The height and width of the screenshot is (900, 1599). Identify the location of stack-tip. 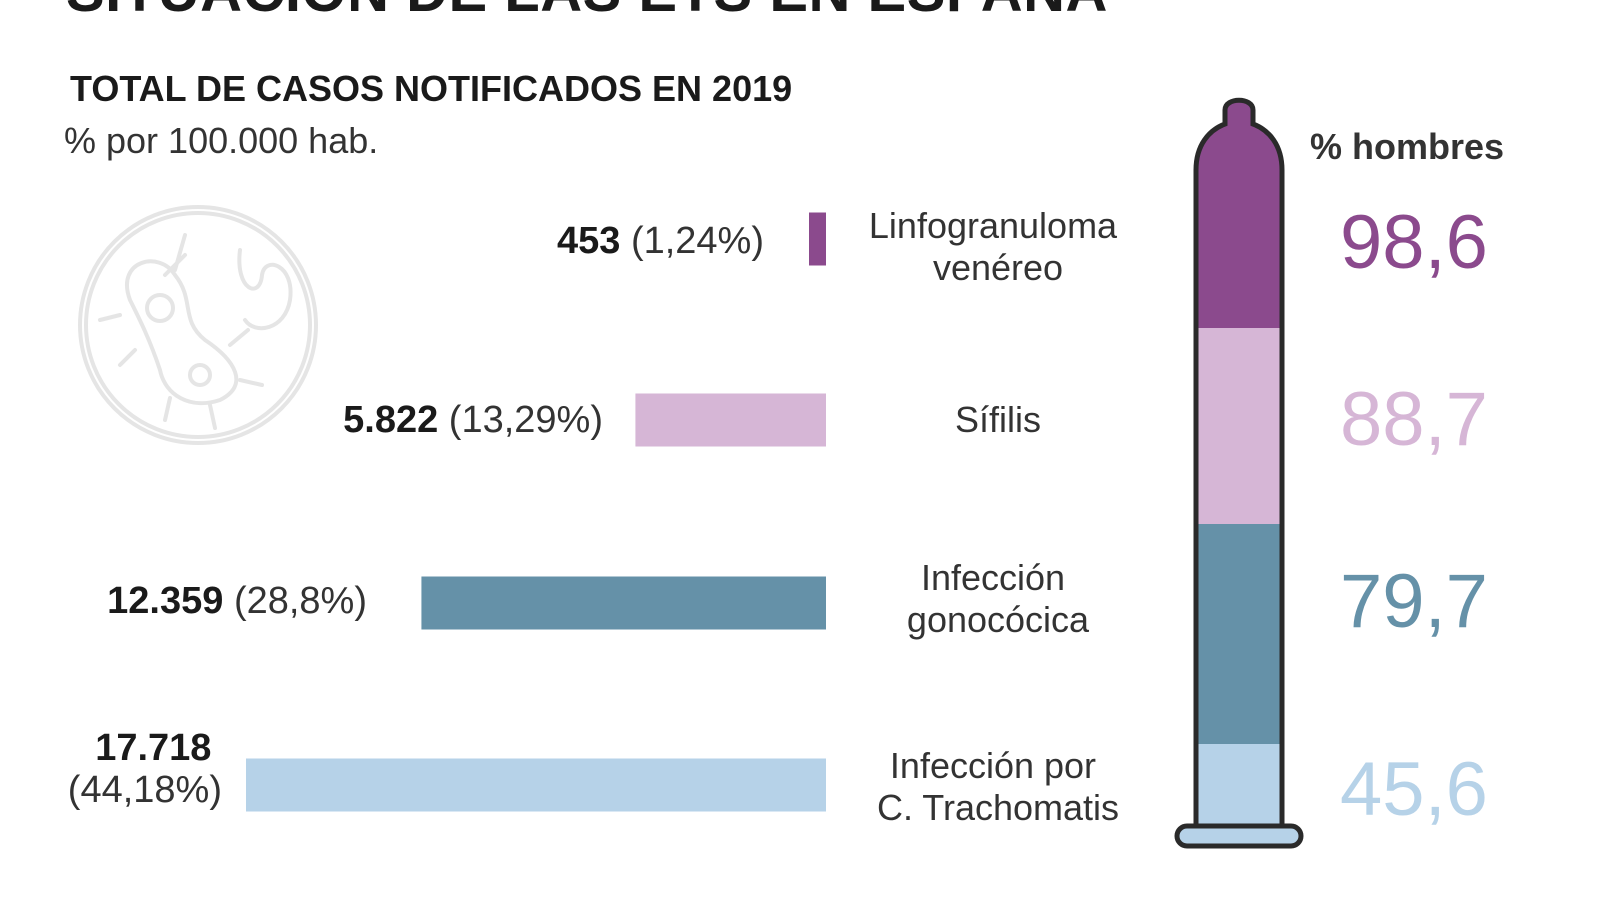
(1239, 135).